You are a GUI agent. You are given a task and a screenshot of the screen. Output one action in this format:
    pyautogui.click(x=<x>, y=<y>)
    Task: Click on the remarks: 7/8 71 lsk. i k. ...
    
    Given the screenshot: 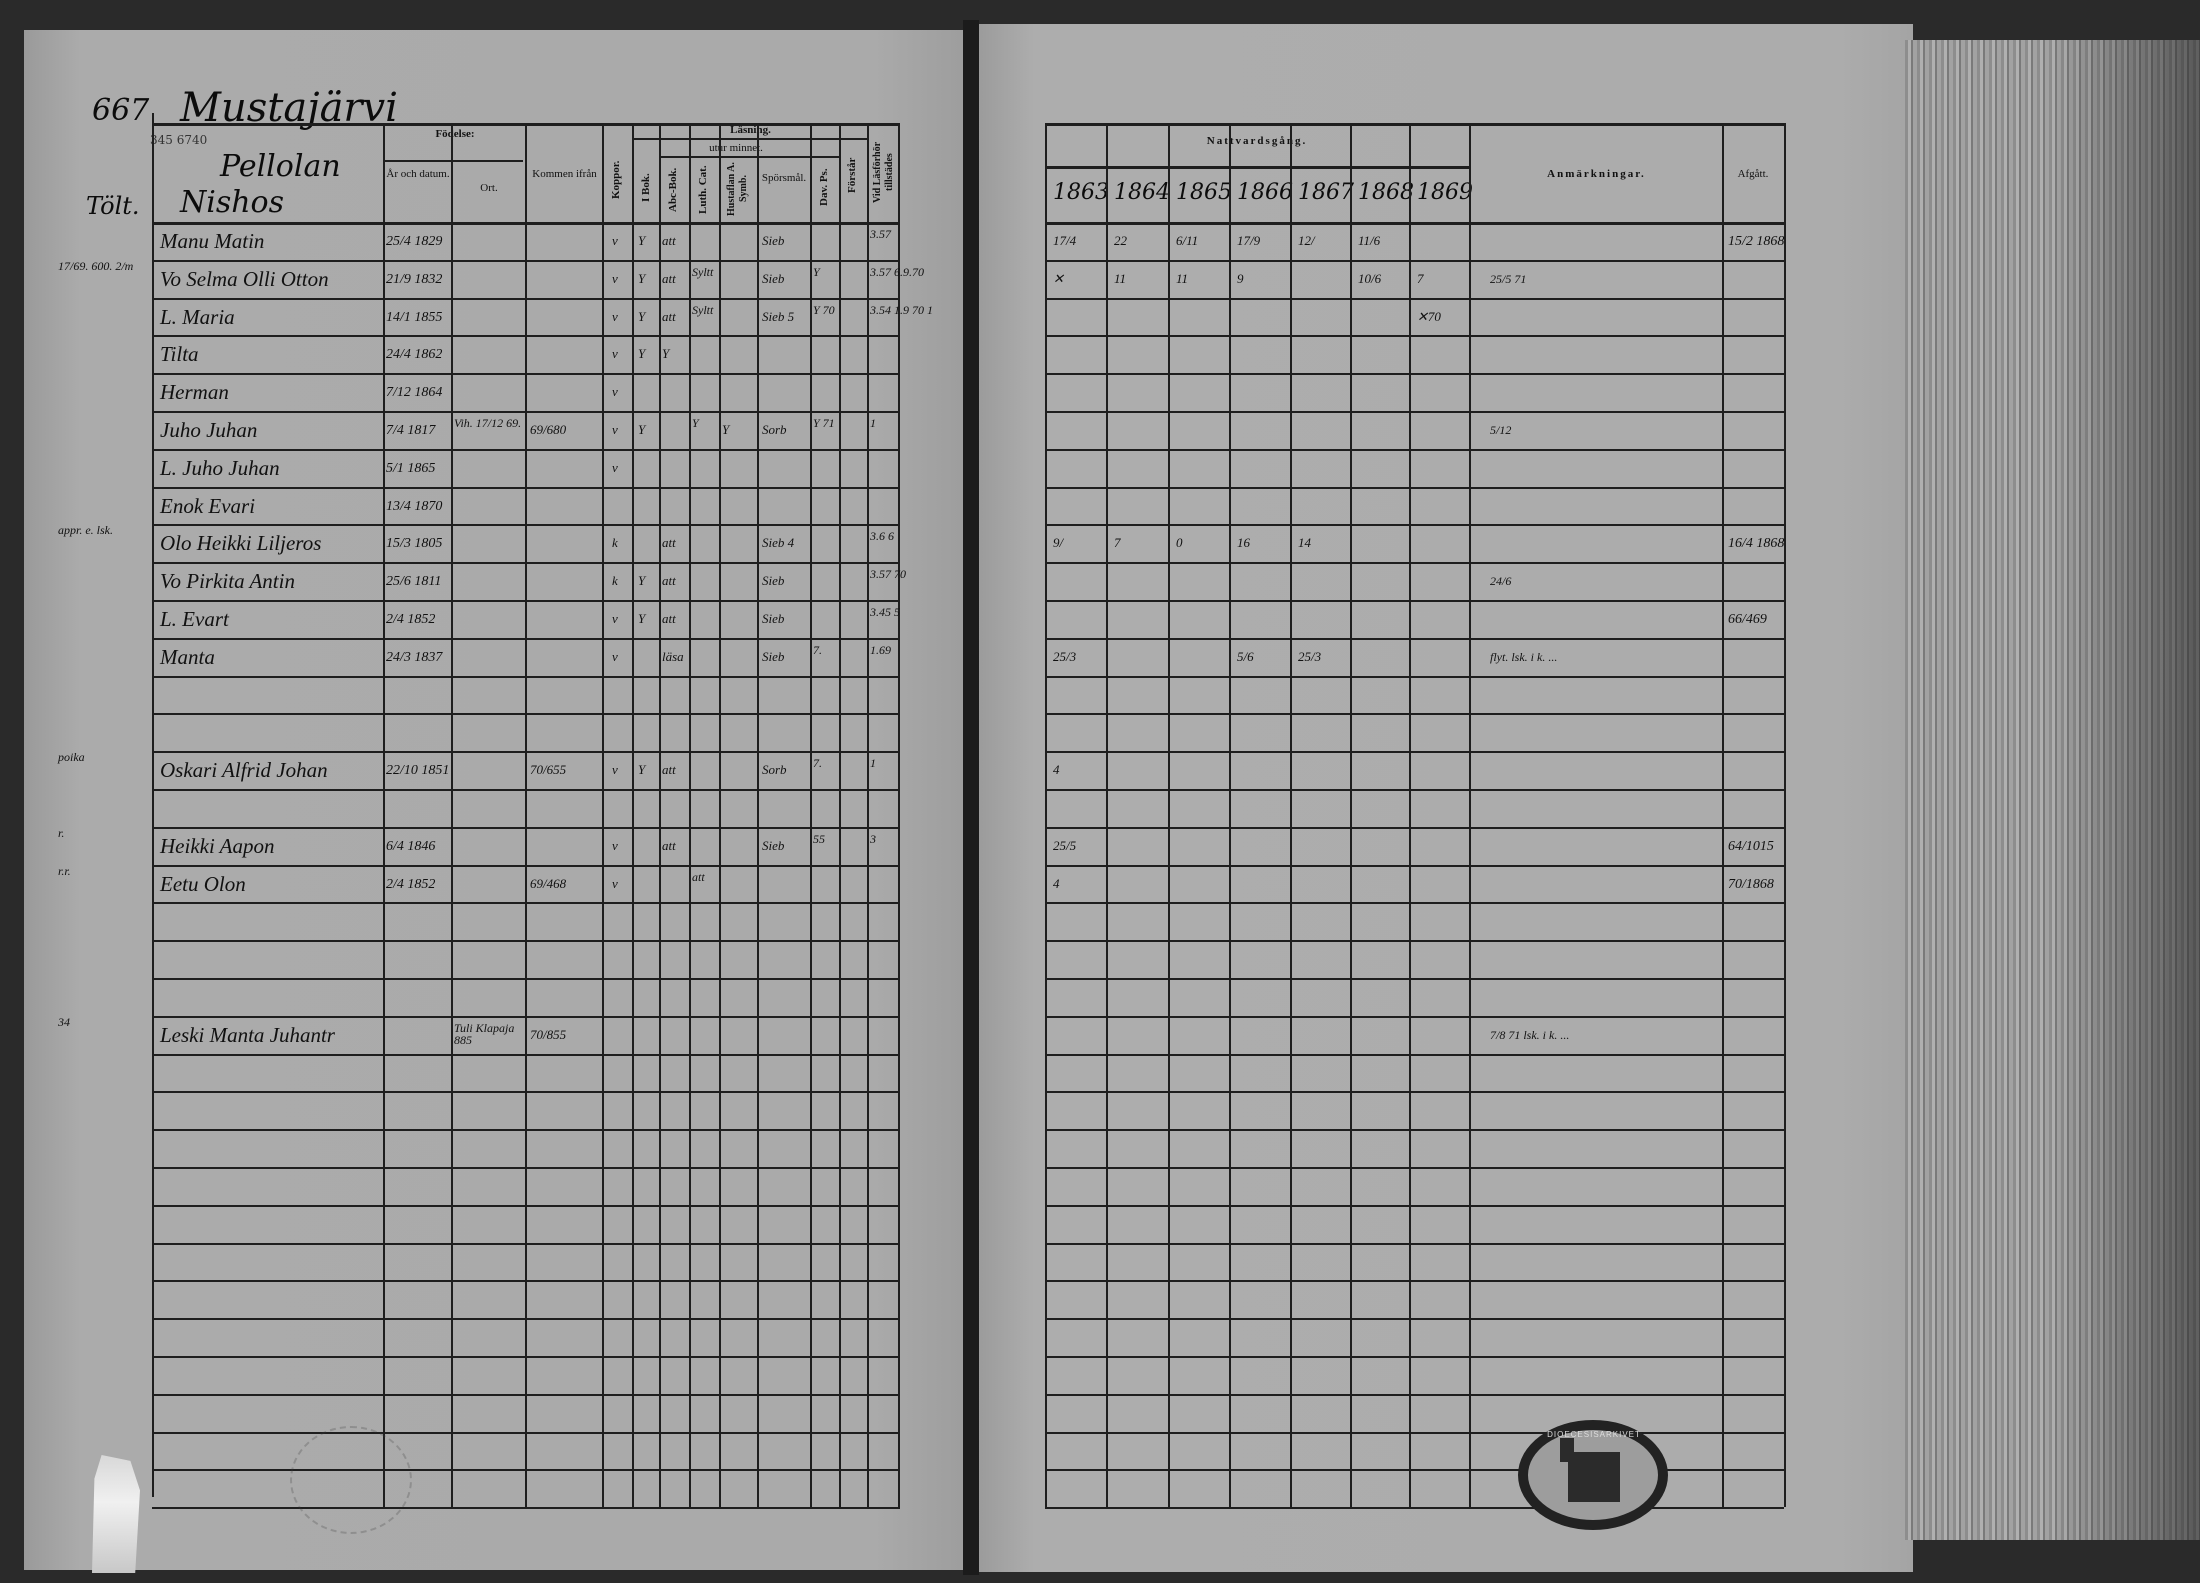 What is the action you would take?
    pyautogui.click(x=1530, y=1034)
    